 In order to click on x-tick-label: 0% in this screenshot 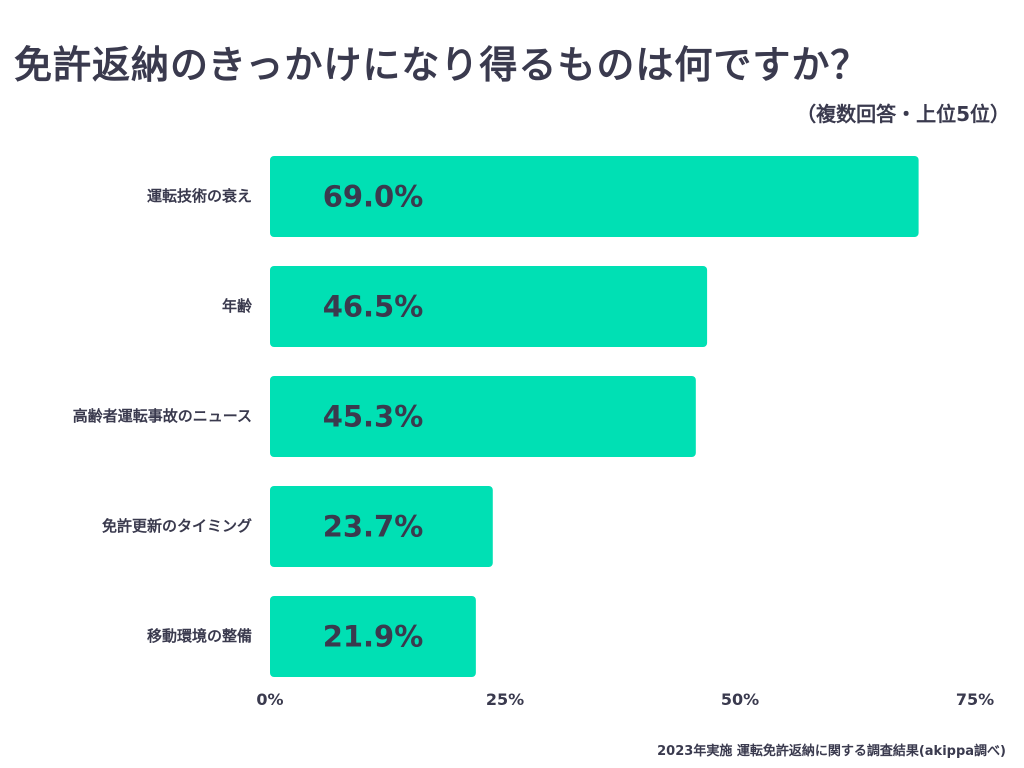, I will do `click(269, 699)`.